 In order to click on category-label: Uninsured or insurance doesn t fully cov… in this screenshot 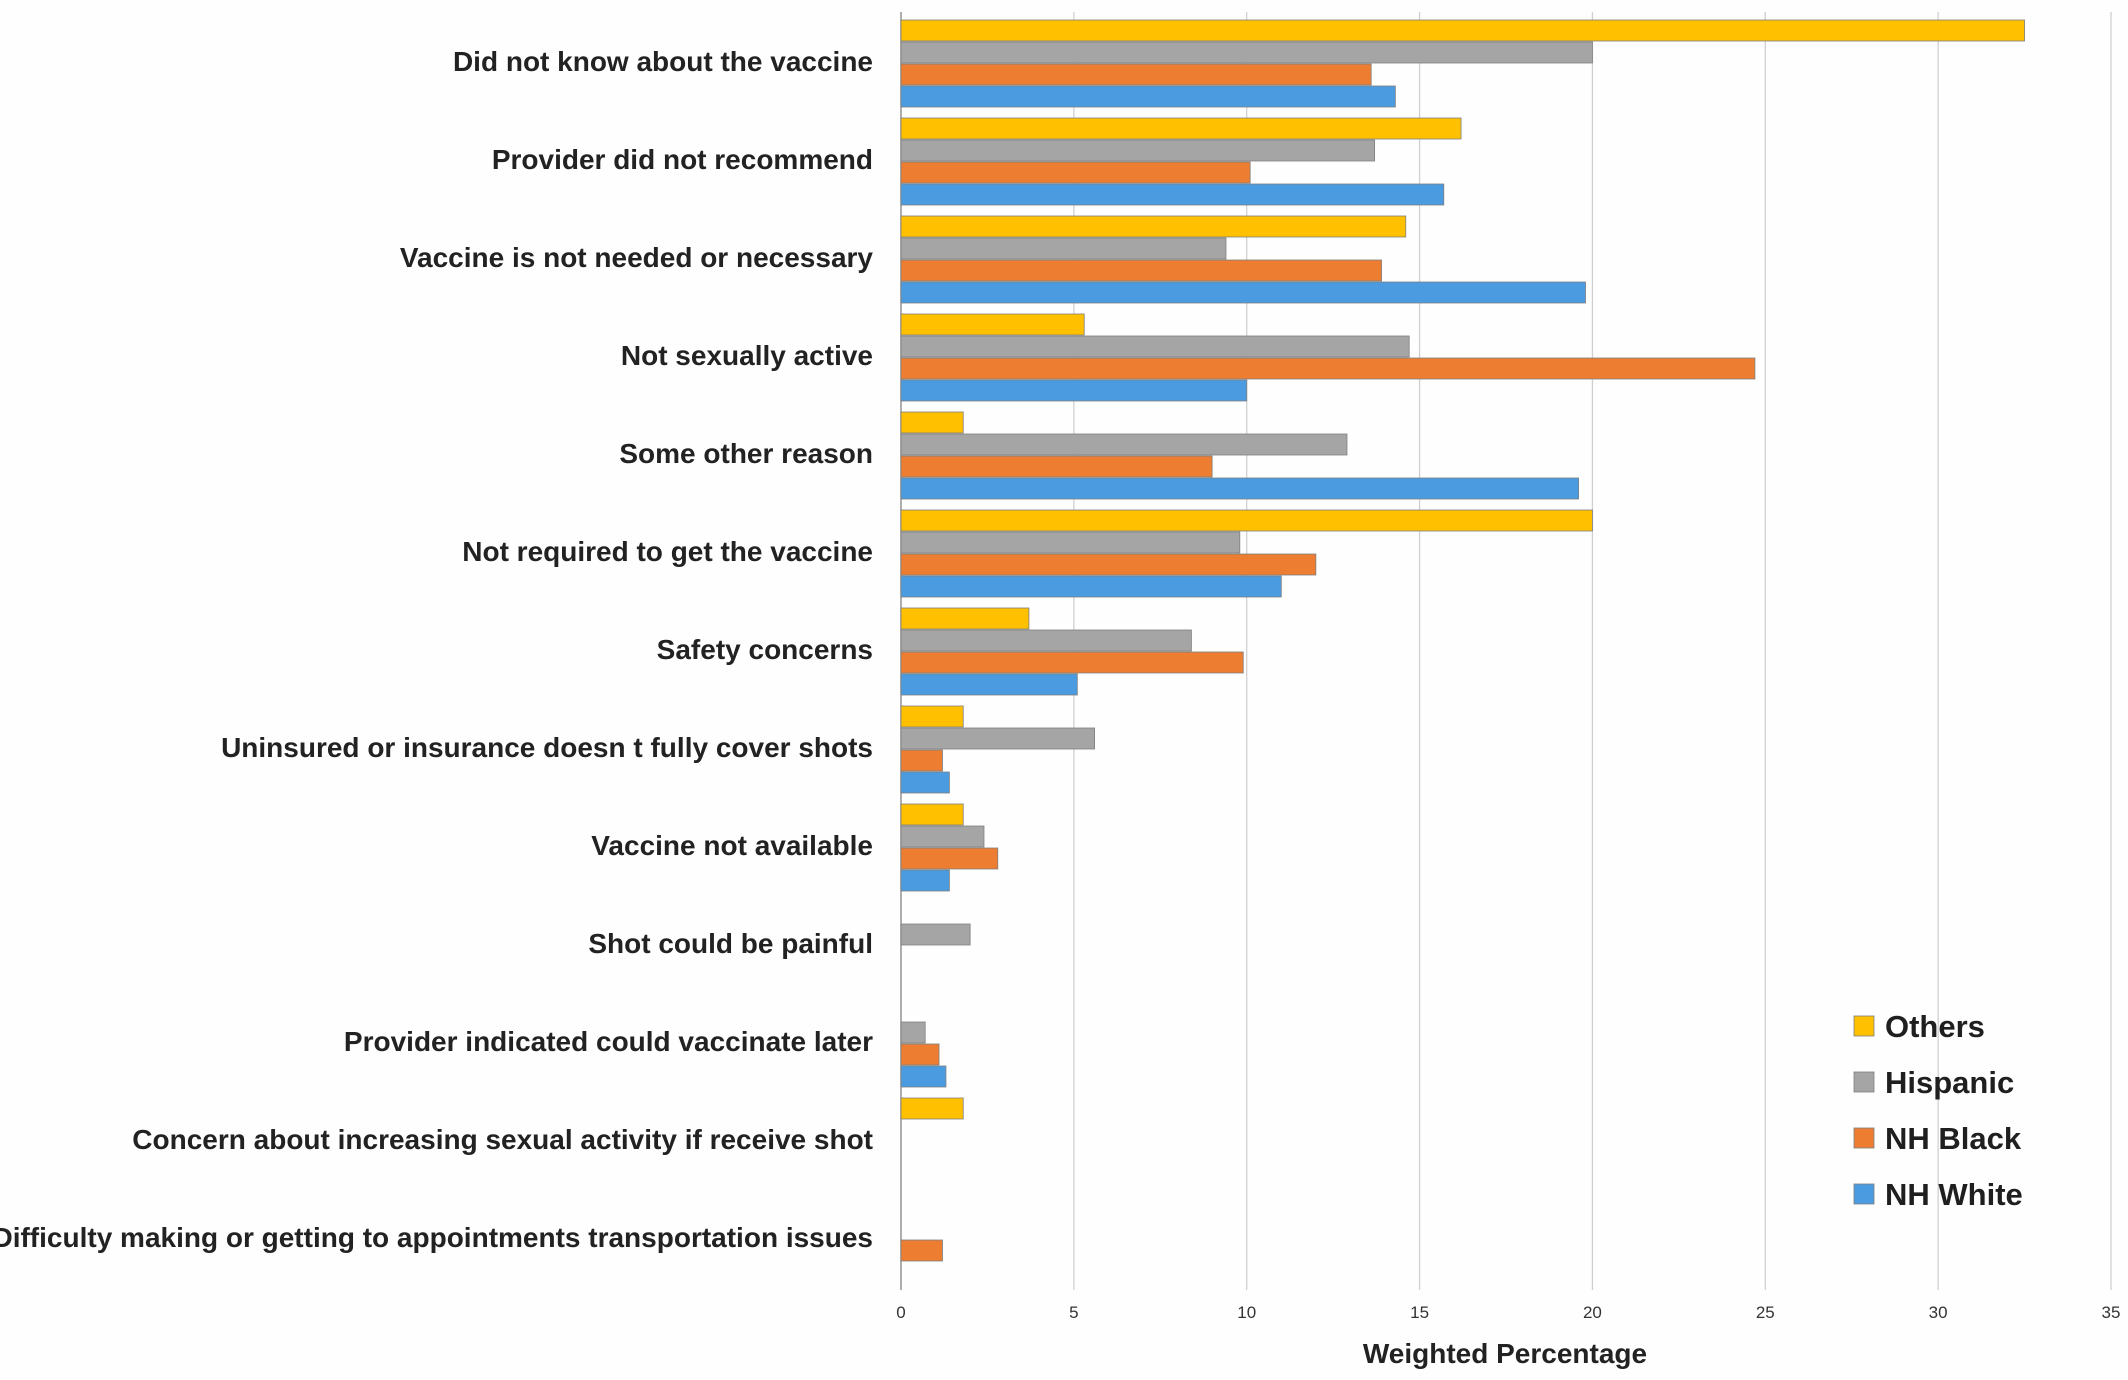, I will do `click(547, 747)`.